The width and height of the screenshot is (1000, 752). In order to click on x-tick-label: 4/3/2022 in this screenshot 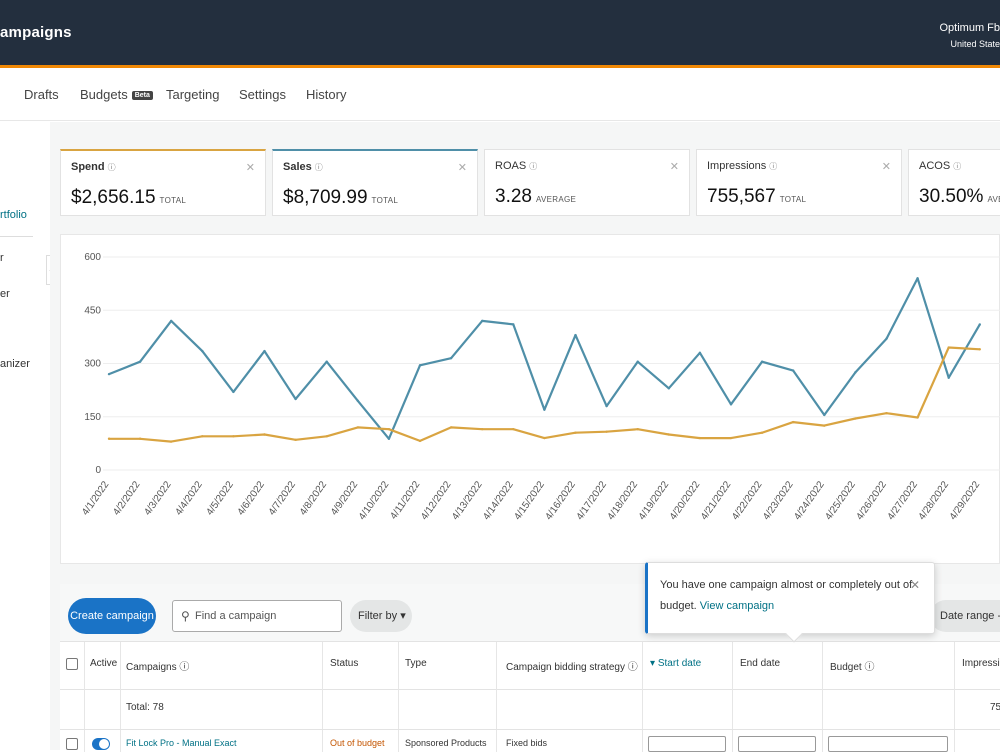, I will do `click(158, 498)`.